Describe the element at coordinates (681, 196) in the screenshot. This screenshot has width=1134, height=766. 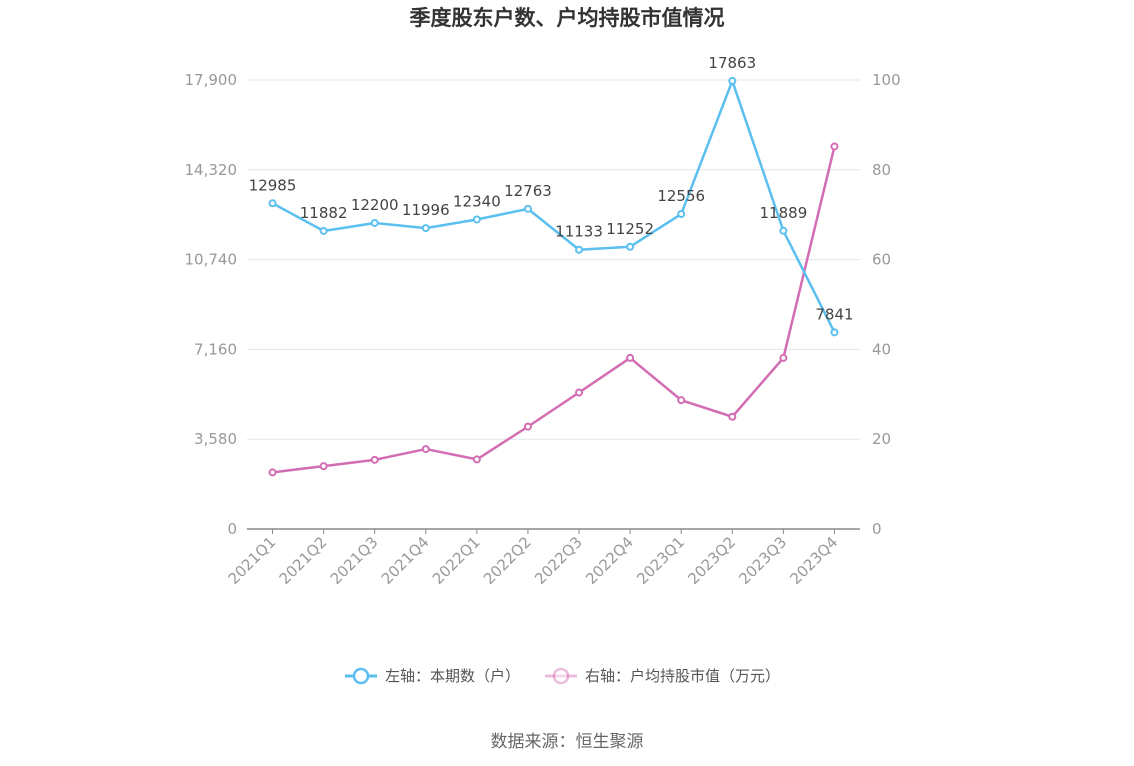
I see `data-label: 12556` at that location.